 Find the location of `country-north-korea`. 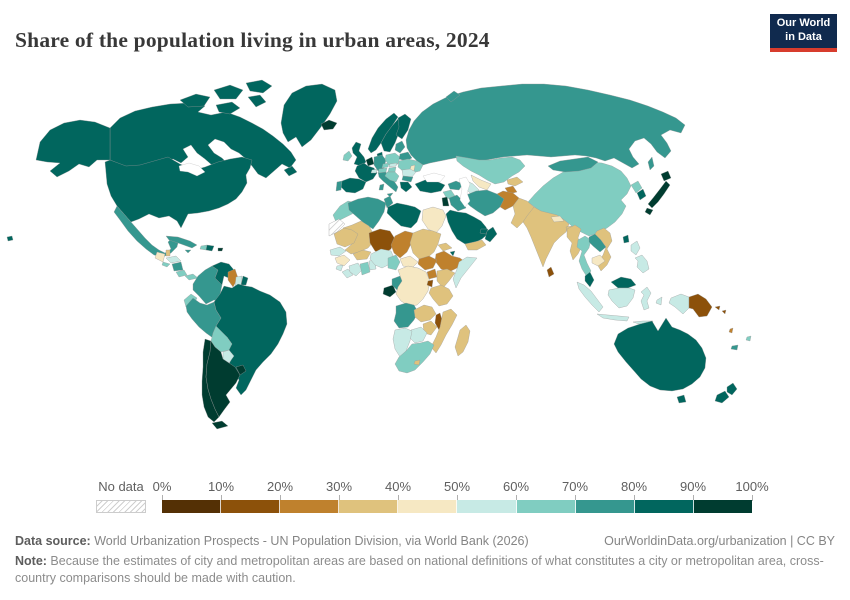

country-north-korea is located at coordinates (636, 187).